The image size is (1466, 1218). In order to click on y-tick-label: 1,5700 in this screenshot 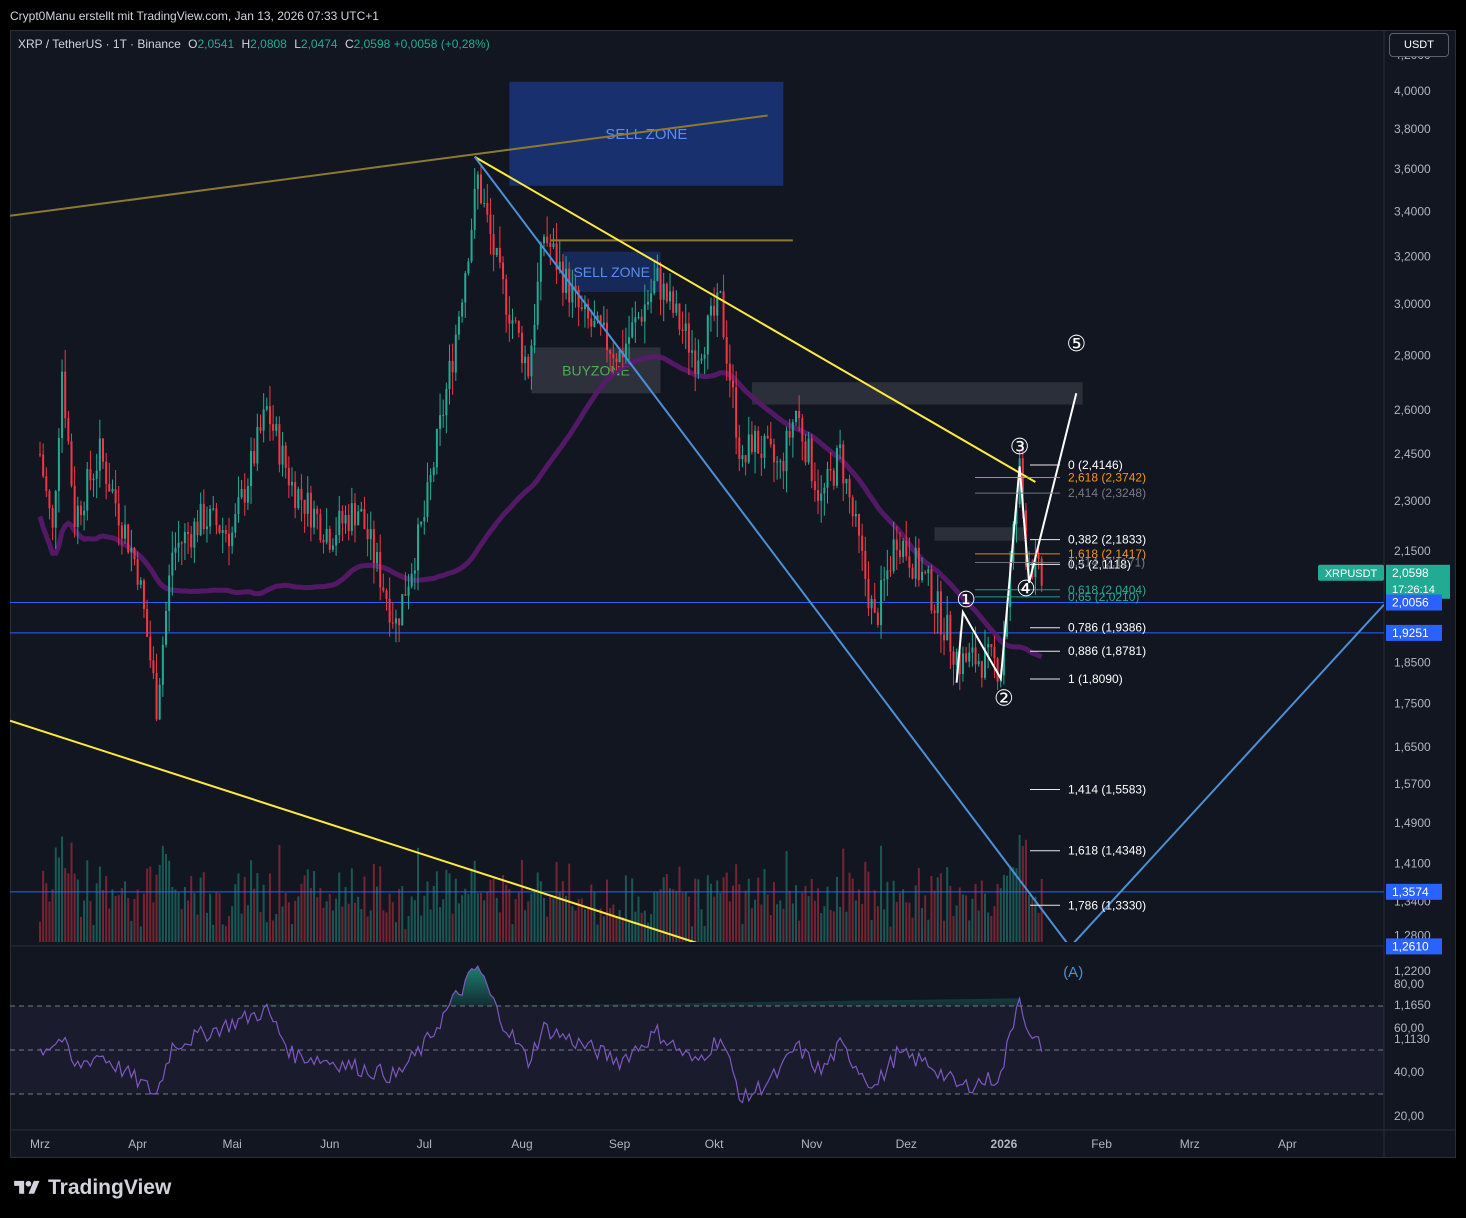, I will do `click(1412, 784)`.